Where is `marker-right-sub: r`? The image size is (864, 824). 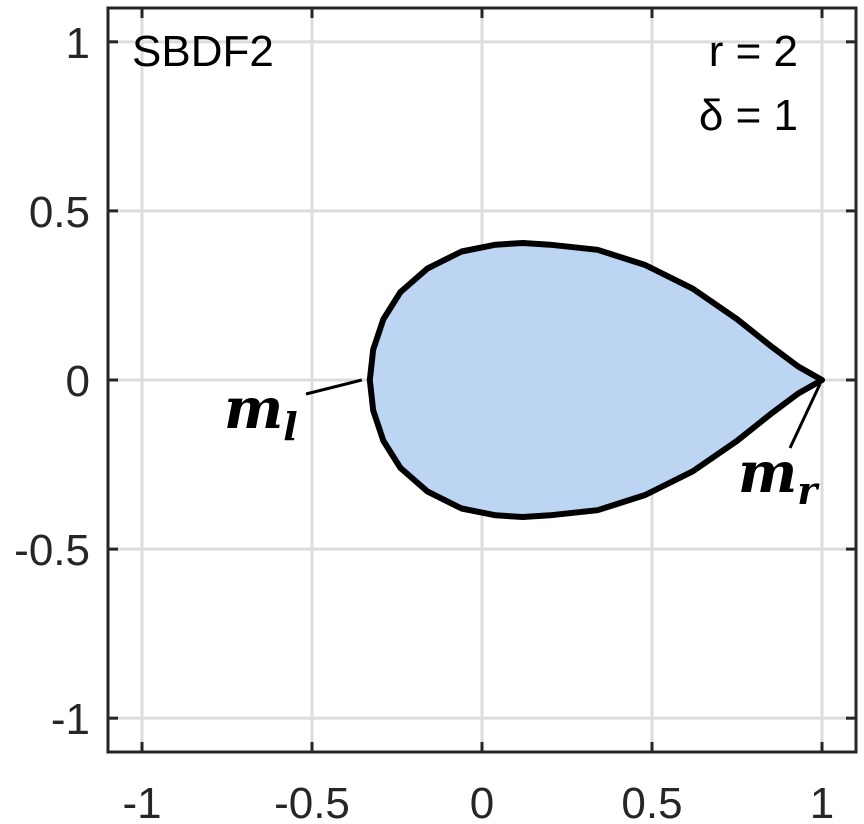
marker-right-sub: r is located at coordinates (808, 490).